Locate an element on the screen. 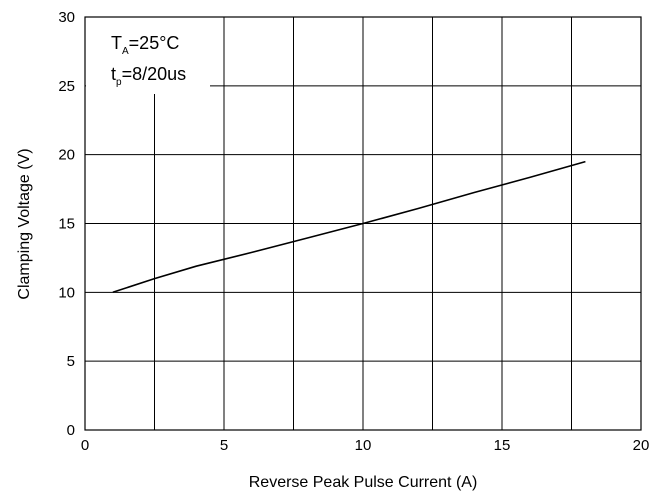 The width and height of the screenshot is (666, 496). annotation-temperature: TA=25°C is located at coordinates (145, 45).